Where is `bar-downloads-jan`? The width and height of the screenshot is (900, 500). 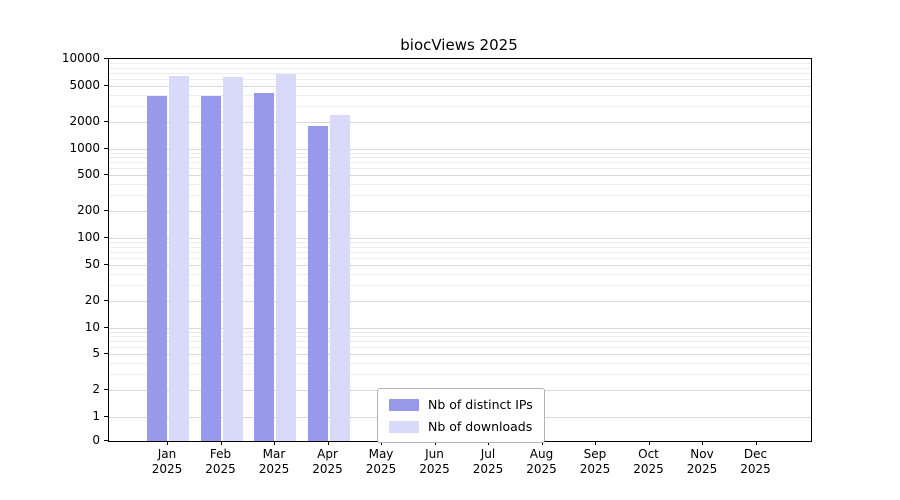 bar-downloads-jan is located at coordinates (179, 258).